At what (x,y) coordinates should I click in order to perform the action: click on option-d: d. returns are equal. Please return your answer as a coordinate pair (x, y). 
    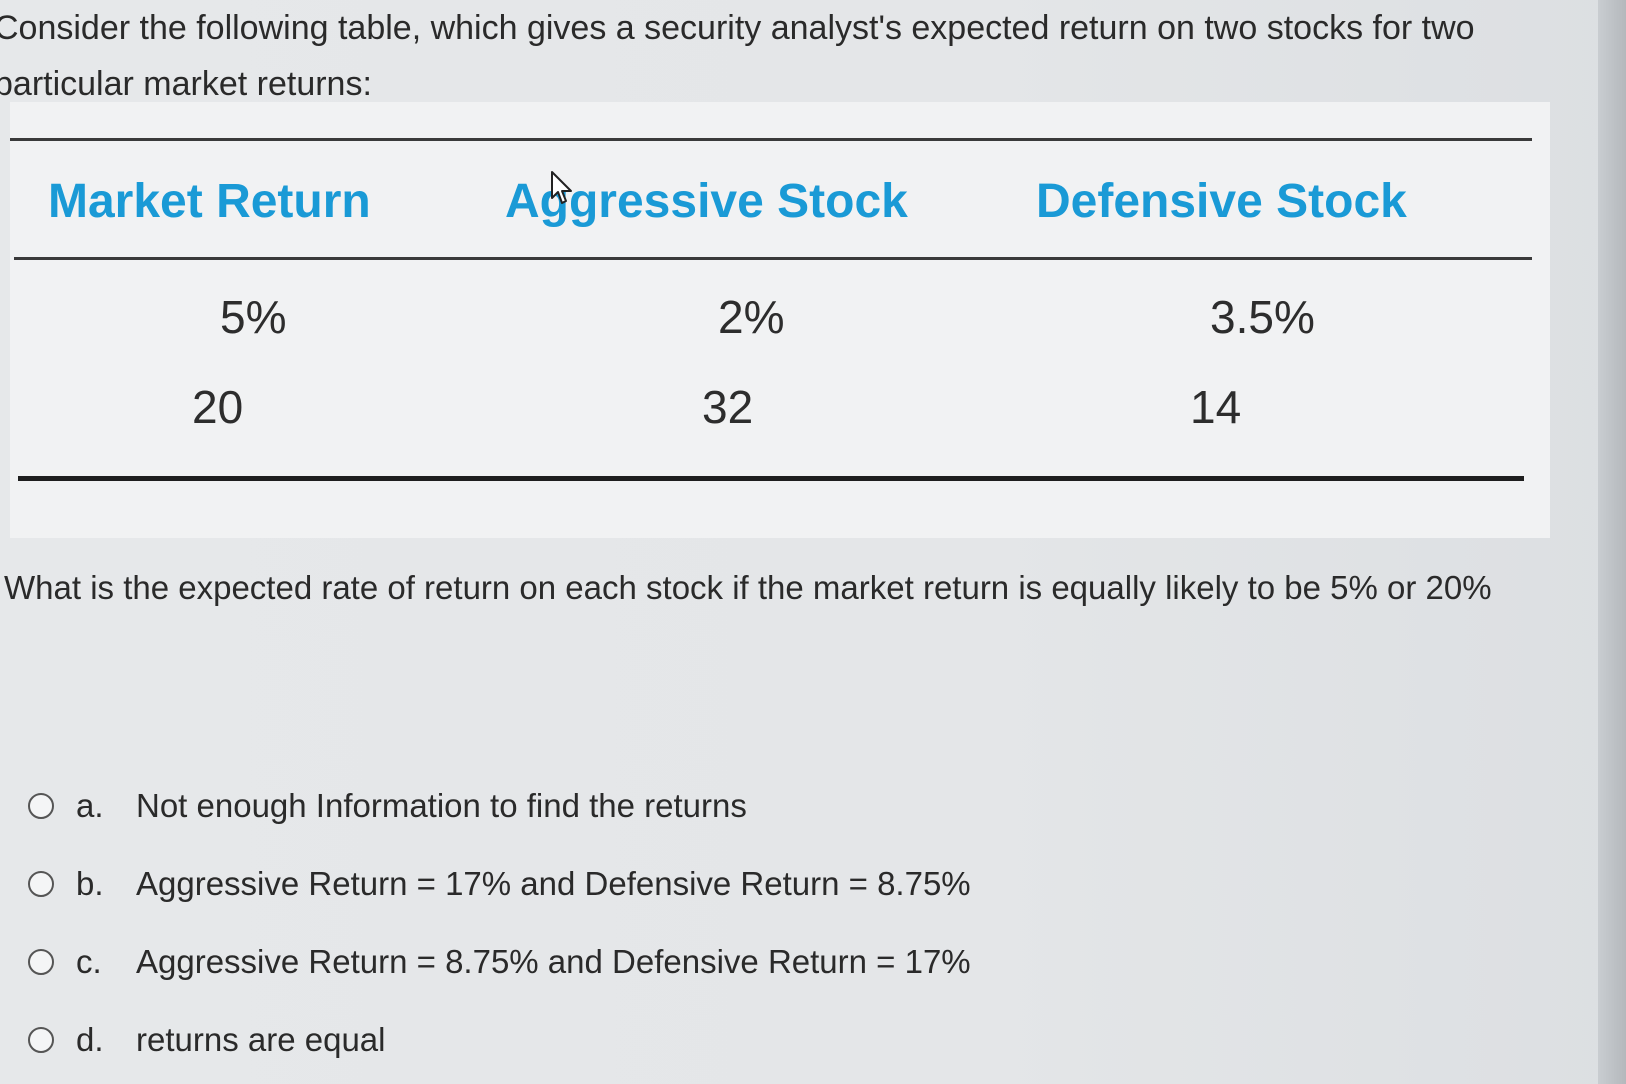
    Looking at the image, I should click on (206, 1040).